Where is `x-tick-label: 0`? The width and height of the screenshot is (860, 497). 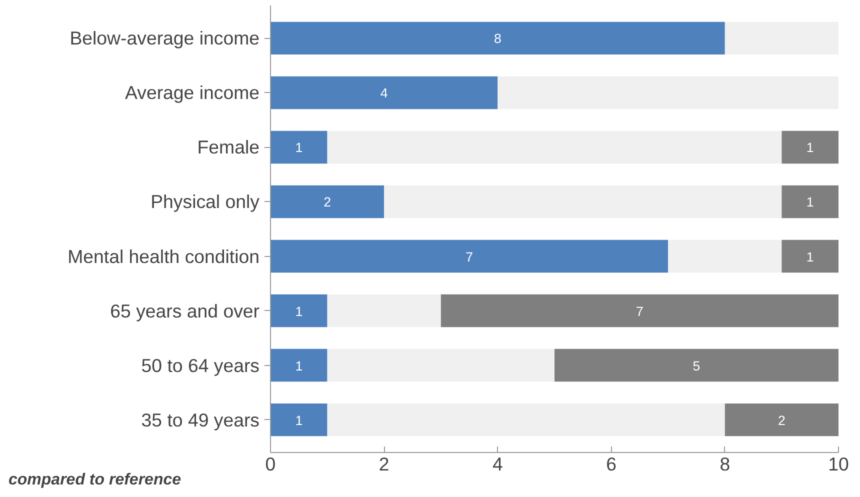 x-tick-label: 0 is located at coordinates (270, 464).